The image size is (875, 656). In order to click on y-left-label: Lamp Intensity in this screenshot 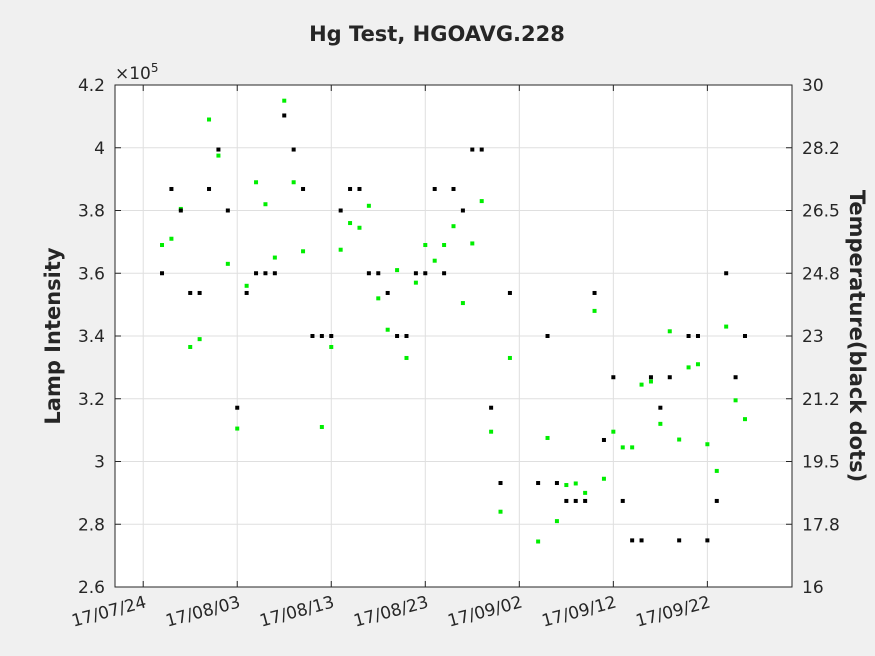, I will do `click(53, 336)`.